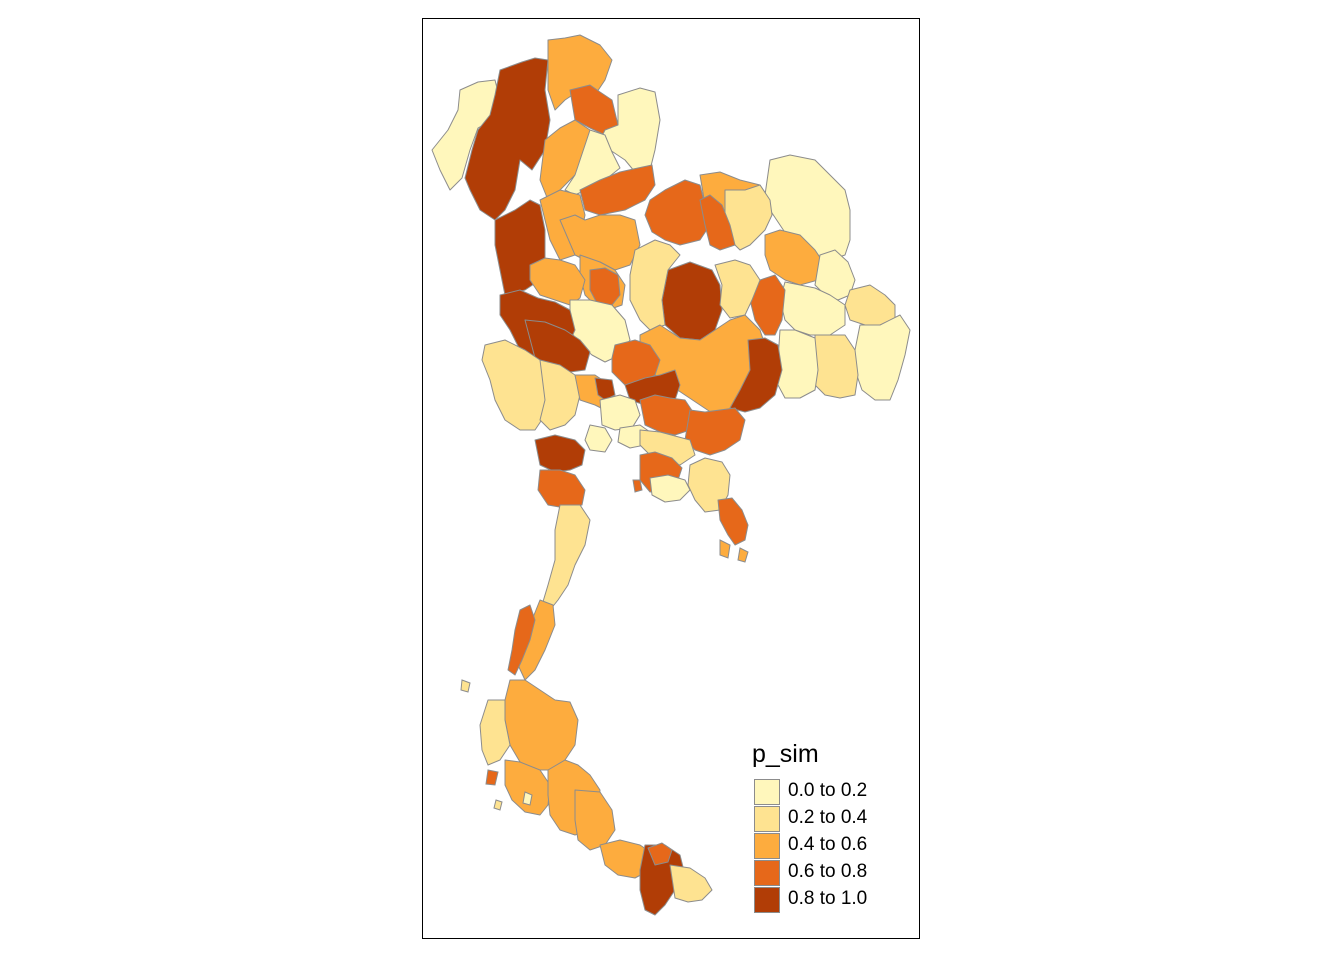 This screenshot has width=1344, height=960. I want to click on legend-item-1: 0.2 to 0.4, so click(829, 819).